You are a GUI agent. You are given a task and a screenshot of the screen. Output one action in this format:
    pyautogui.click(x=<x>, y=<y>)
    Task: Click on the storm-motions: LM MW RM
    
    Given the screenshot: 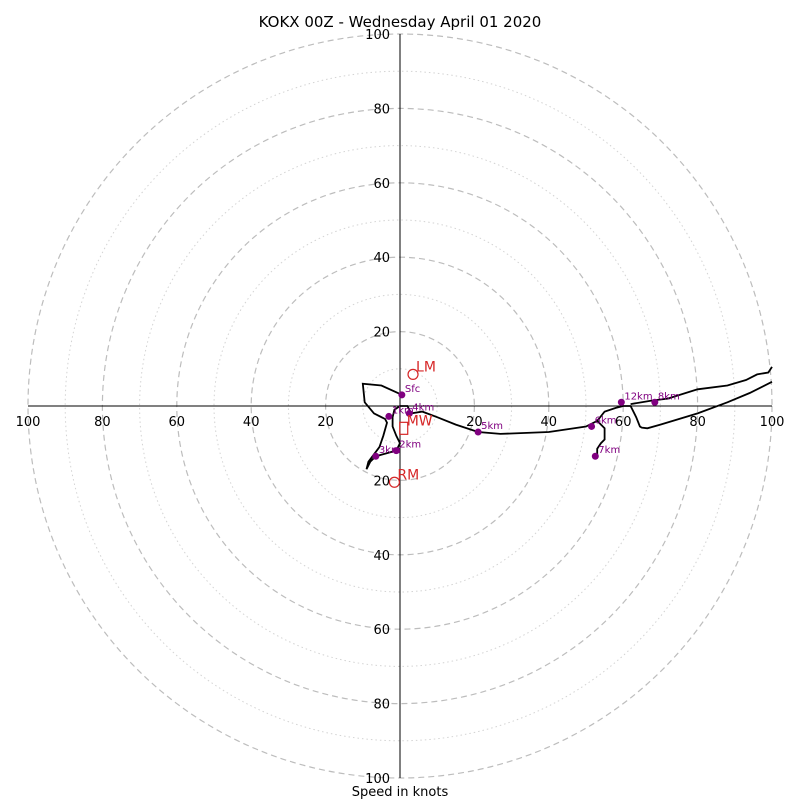 What is the action you would take?
    pyautogui.click(x=412, y=423)
    